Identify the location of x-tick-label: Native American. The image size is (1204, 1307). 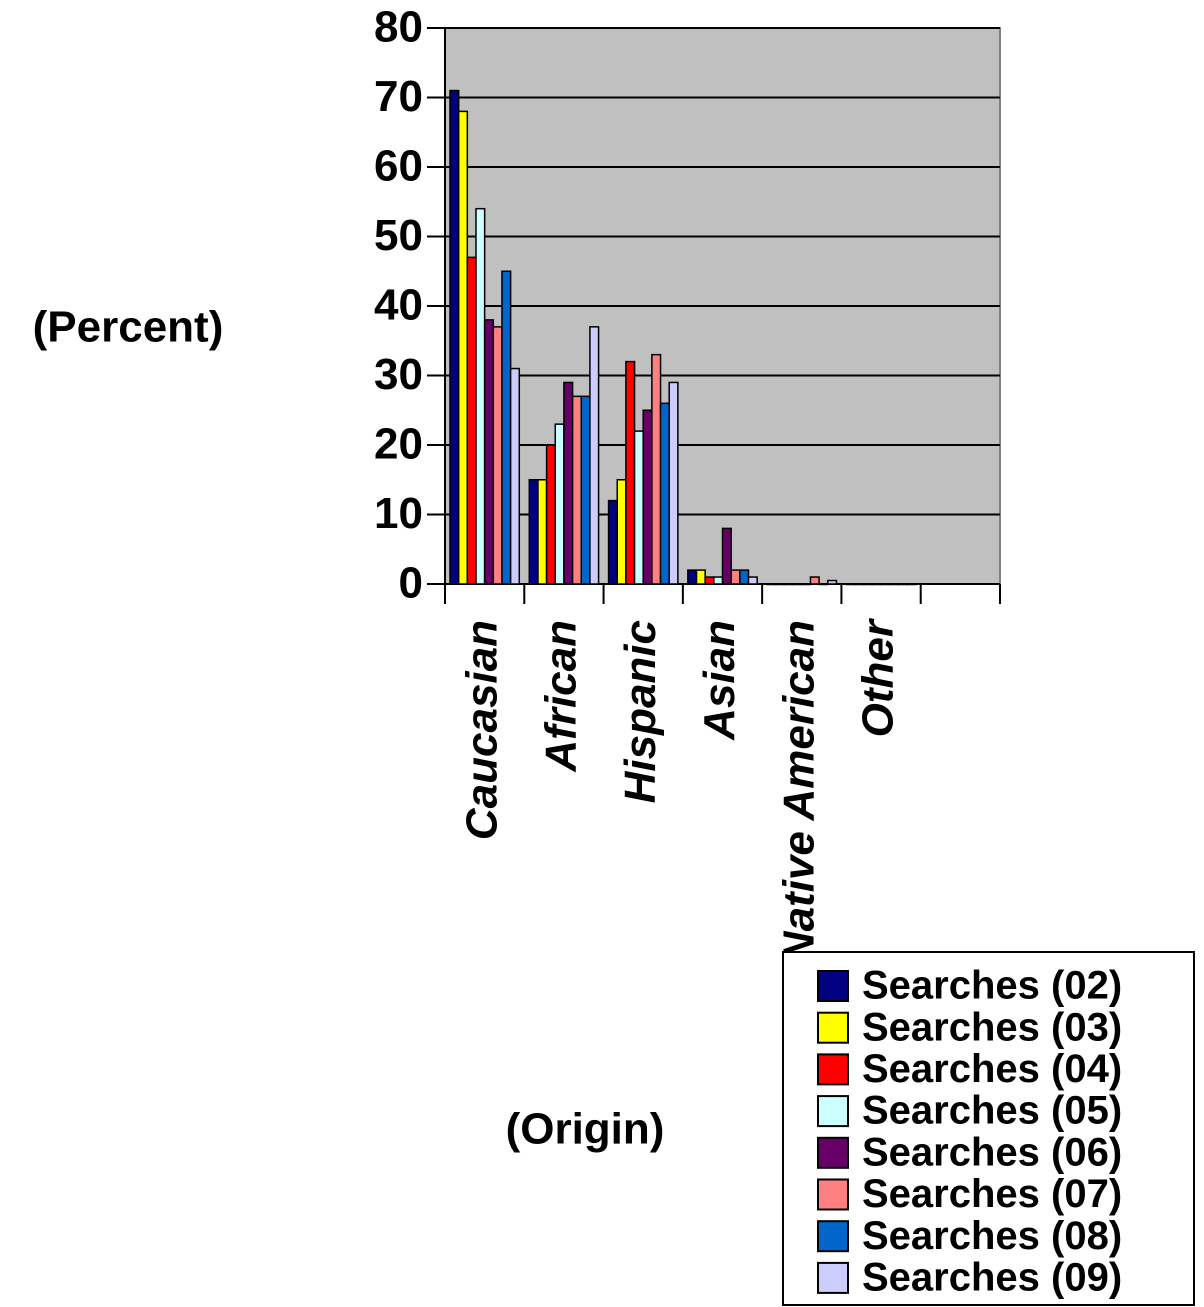
(798, 791).